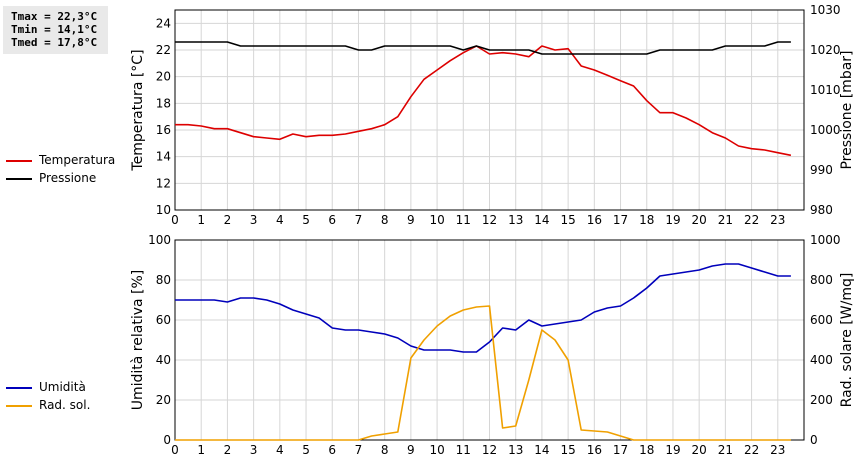 This screenshot has width=860, height=460. Describe the element at coordinates (332, 220) in the screenshot. I see `top-xtick-label: 6` at that location.